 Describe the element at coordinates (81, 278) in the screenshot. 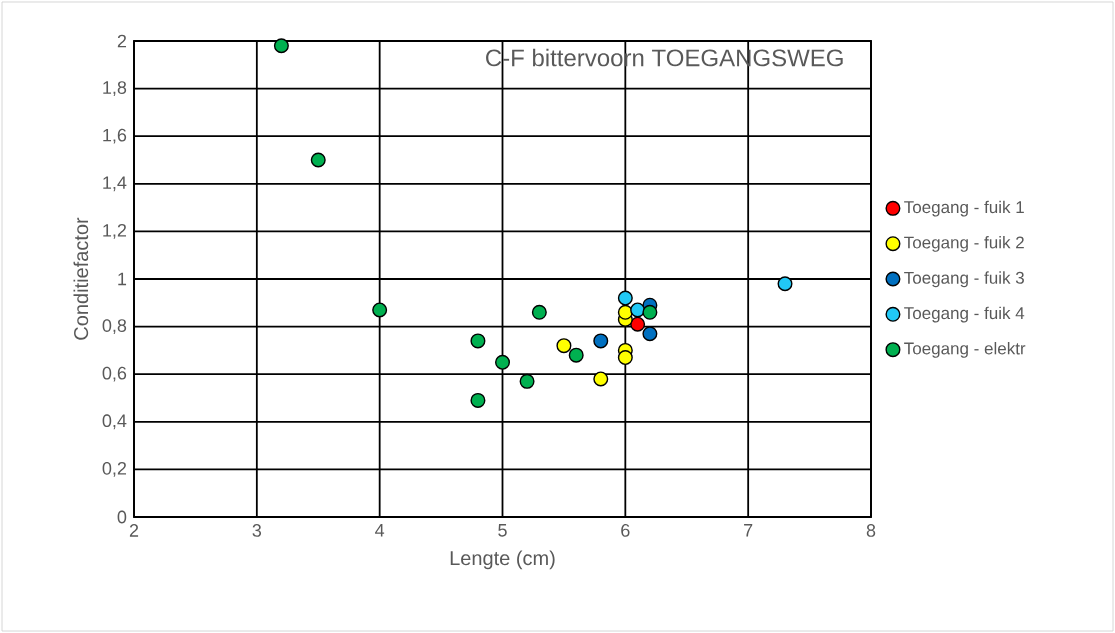

I see `y-axis-title: Conditiefactor` at that location.